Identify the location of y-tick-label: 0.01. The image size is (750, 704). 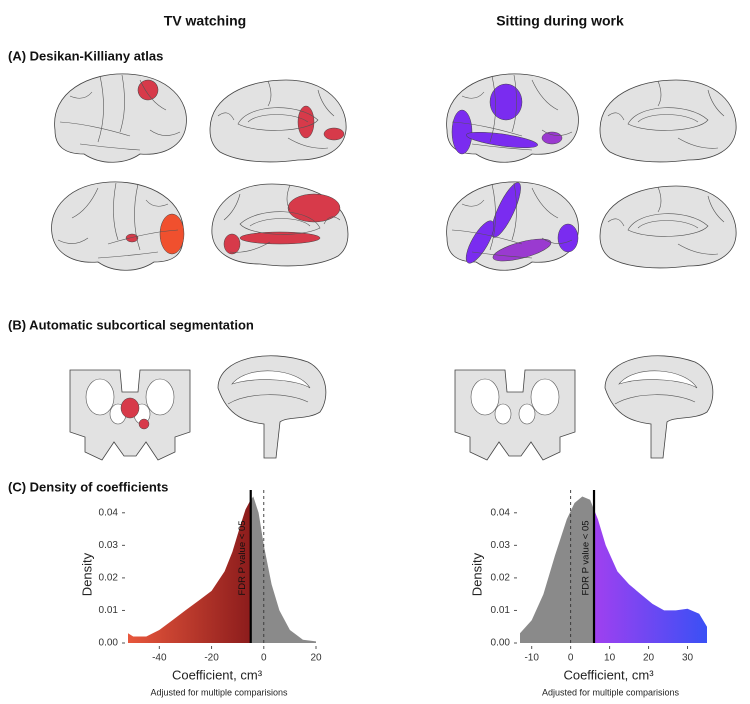
(501, 610).